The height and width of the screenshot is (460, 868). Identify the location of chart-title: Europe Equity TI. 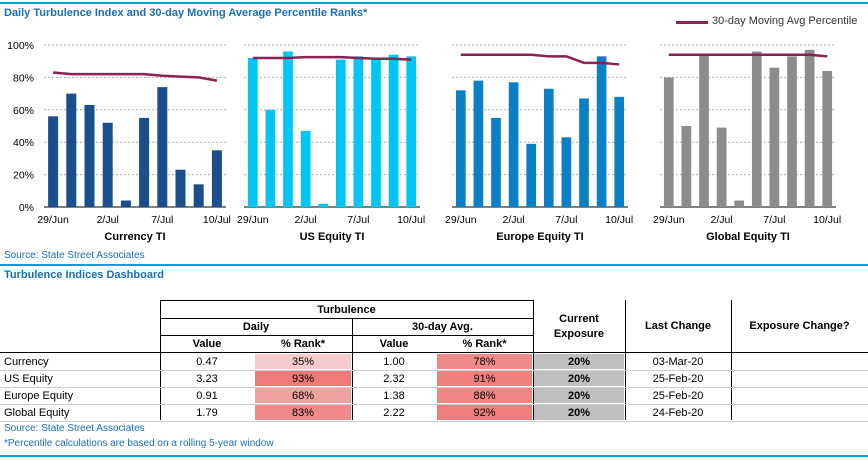
(539, 237).